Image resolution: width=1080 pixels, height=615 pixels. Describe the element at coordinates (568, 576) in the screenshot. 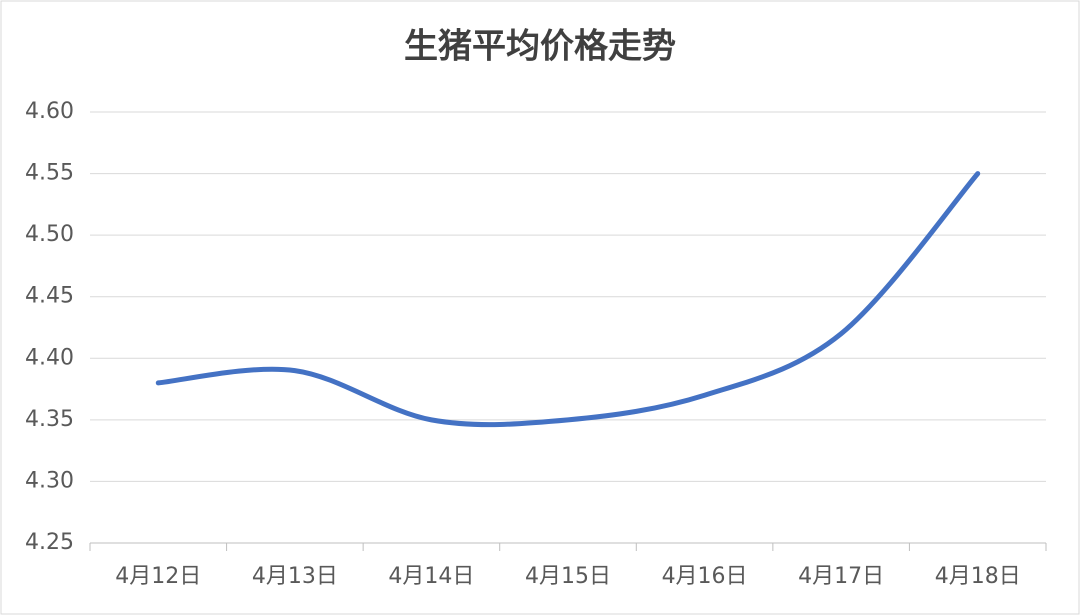

I see `x-tick-label: 4月15日` at that location.